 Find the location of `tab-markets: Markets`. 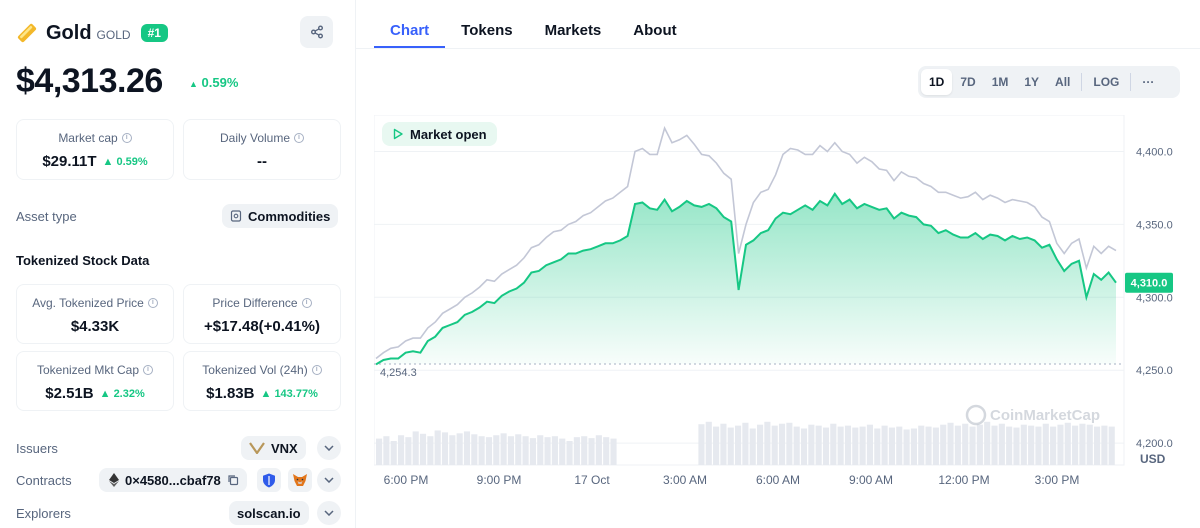

tab-markets: Markets is located at coordinates (573, 30).